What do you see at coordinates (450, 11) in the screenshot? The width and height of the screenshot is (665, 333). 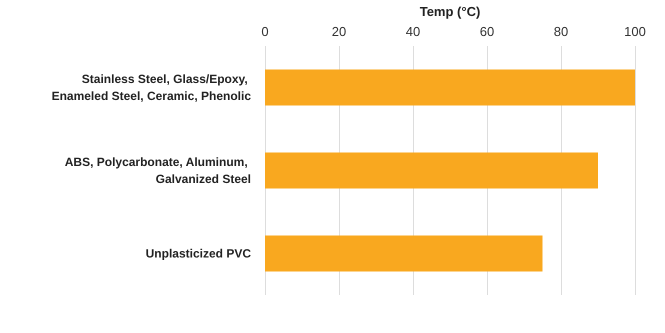 I see `x-axis-title: Temp (°C)` at bounding box center [450, 11].